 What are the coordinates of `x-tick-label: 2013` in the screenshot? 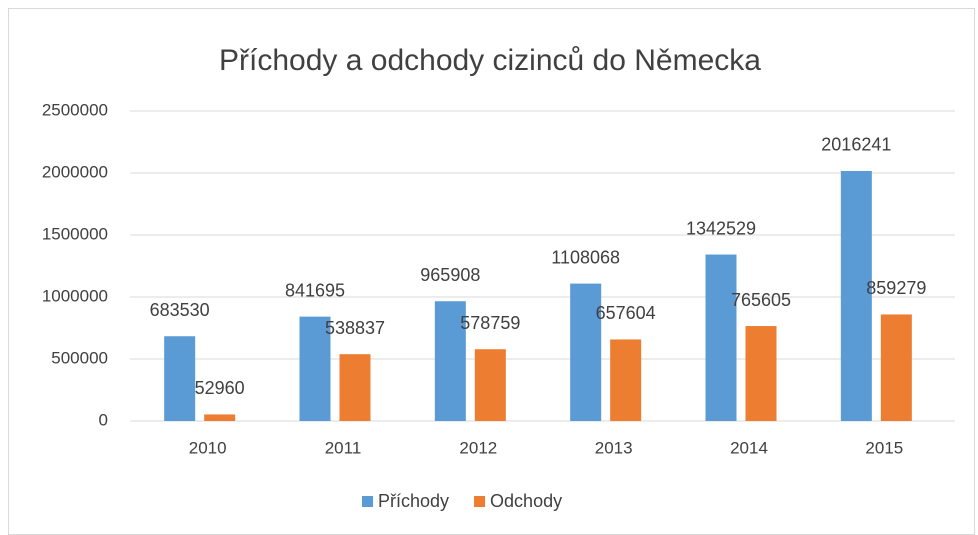 It's located at (614, 447).